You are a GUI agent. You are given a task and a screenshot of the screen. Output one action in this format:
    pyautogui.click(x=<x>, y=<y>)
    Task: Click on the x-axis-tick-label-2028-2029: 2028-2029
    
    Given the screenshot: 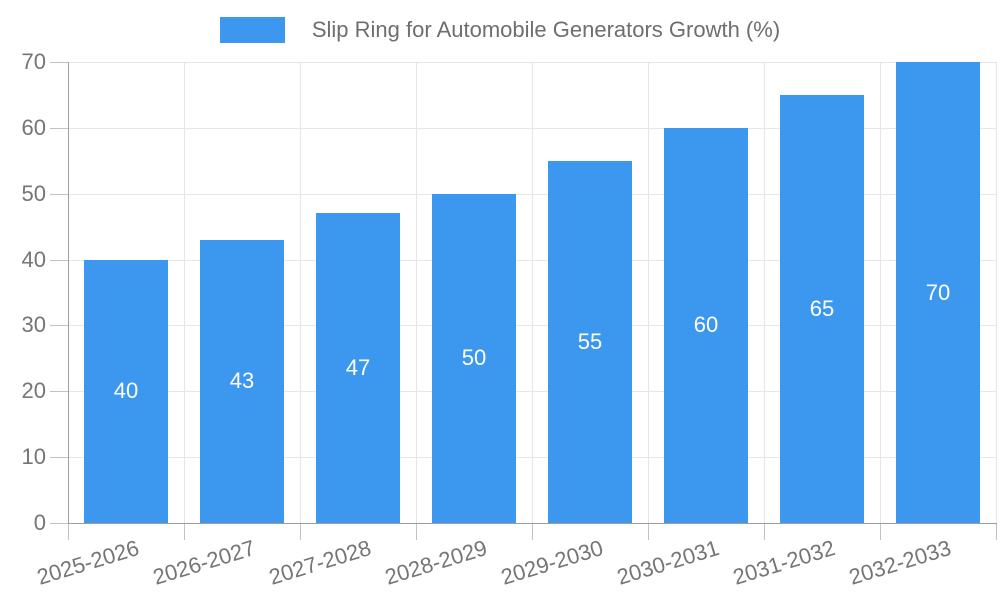 What is the action you would take?
    pyautogui.click(x=435, y=562)
    